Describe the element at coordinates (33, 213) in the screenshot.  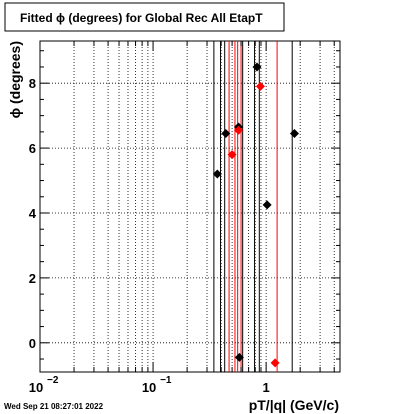
I see `y-tick-label: 4` at that location.